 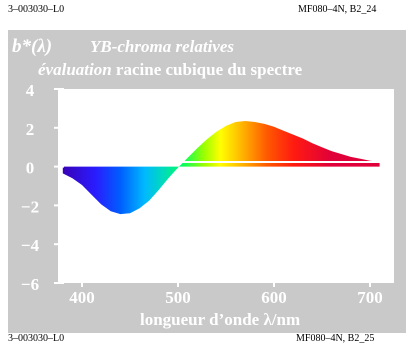 I want to click on label-bleu: bleu, so click(x=123, y=251).